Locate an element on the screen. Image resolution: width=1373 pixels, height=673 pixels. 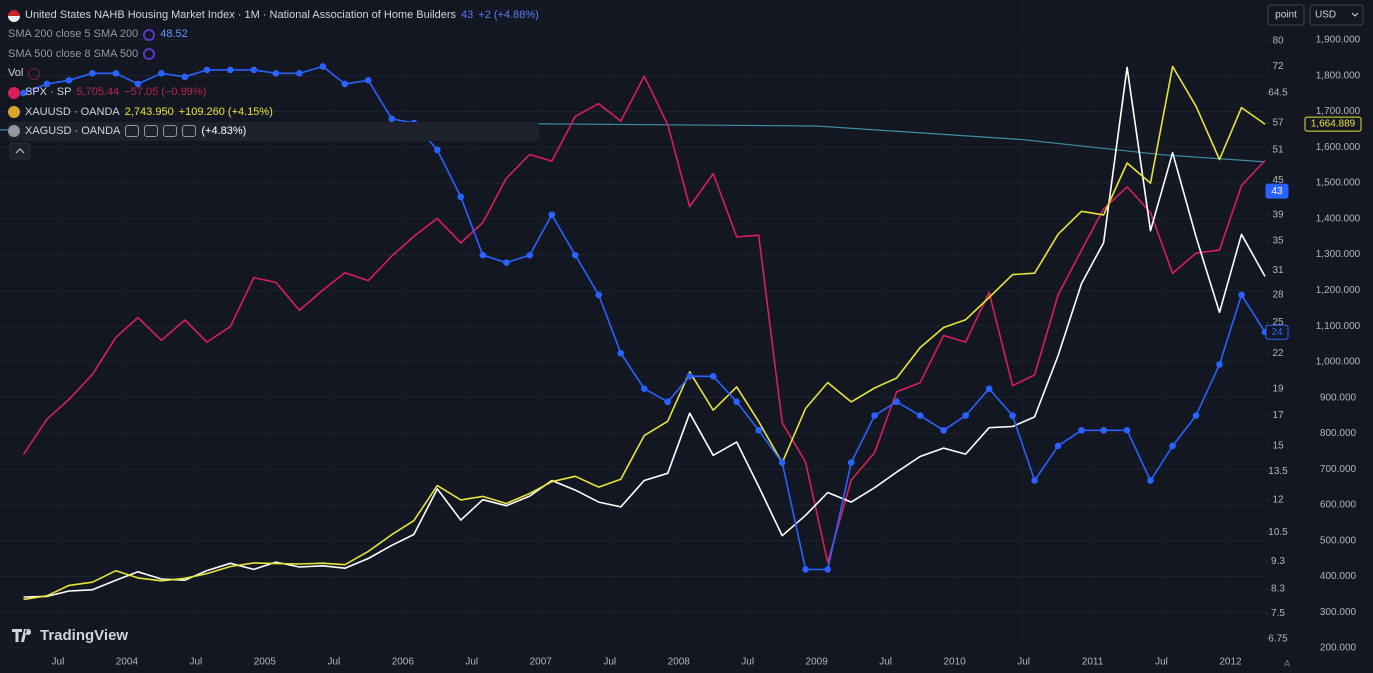
y2-tick-label: 1,200.000 is located at coordinates (1338, 290).